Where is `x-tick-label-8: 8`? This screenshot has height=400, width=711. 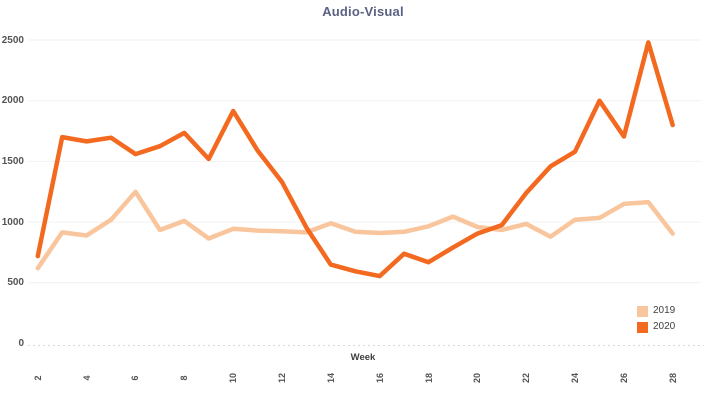
x-tick-label-8: 8 is located at coordinates (184, 378).